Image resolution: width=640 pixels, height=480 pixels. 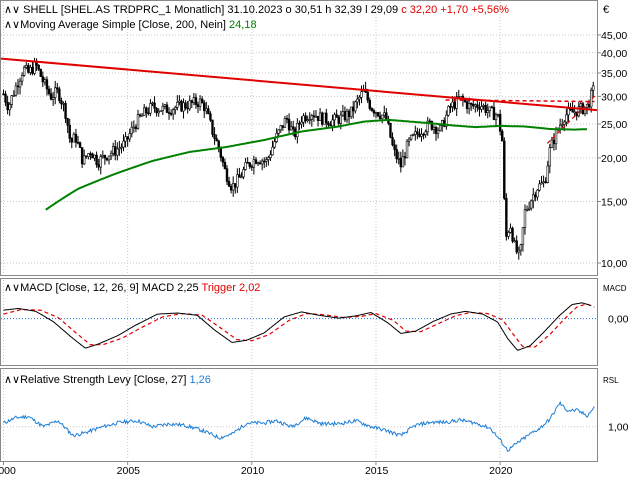 What do you see at coordinates (614, 97) in the screenshot?
I see `price-y-tick-label: 30,00` at bounding box center [614, 97].